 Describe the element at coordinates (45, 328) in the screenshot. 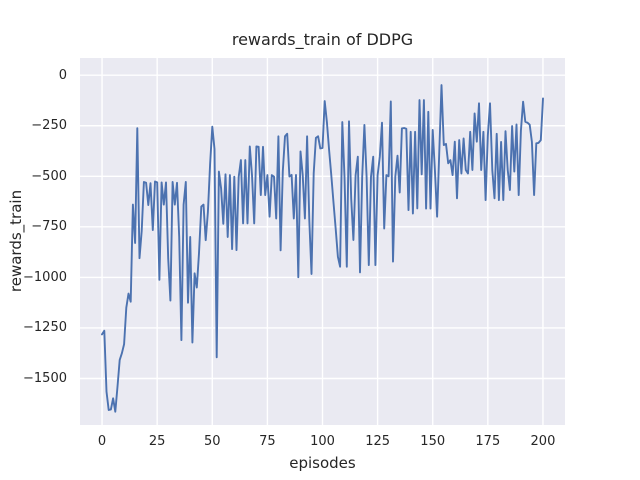

I see `y-tick-label: −1250` at that location.